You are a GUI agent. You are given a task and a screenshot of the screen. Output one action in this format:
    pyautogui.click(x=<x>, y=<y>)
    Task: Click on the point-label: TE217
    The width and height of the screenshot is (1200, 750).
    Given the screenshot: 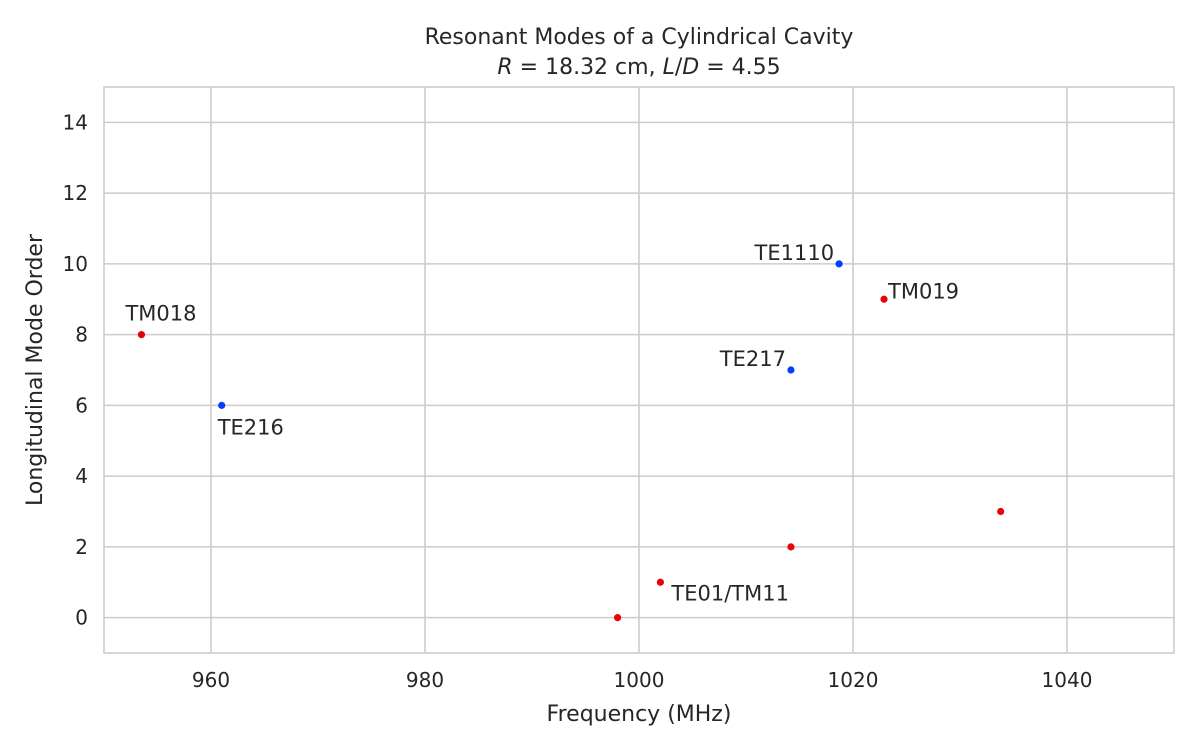 What is the action you would take?
    pyautogui.click(x=752, y=359)
    